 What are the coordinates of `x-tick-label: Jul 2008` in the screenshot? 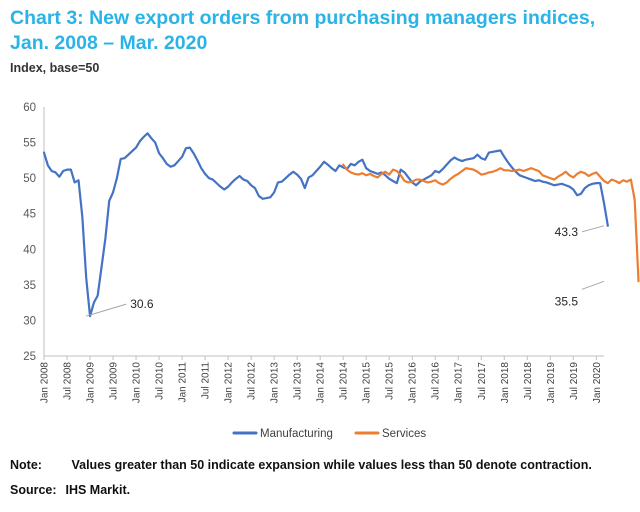 It's located at (68, 381).